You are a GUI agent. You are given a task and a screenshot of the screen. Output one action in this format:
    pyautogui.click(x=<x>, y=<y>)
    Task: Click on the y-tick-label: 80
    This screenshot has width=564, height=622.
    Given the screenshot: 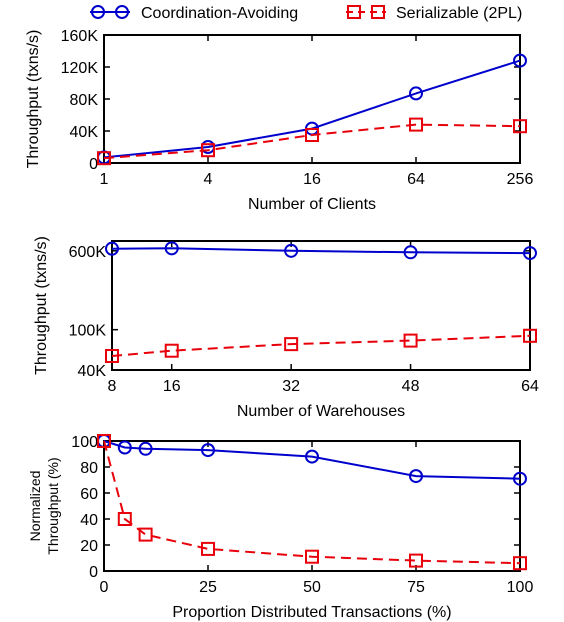 What is the action you would take?
    pyautogui.click(x=89, y=468)
    